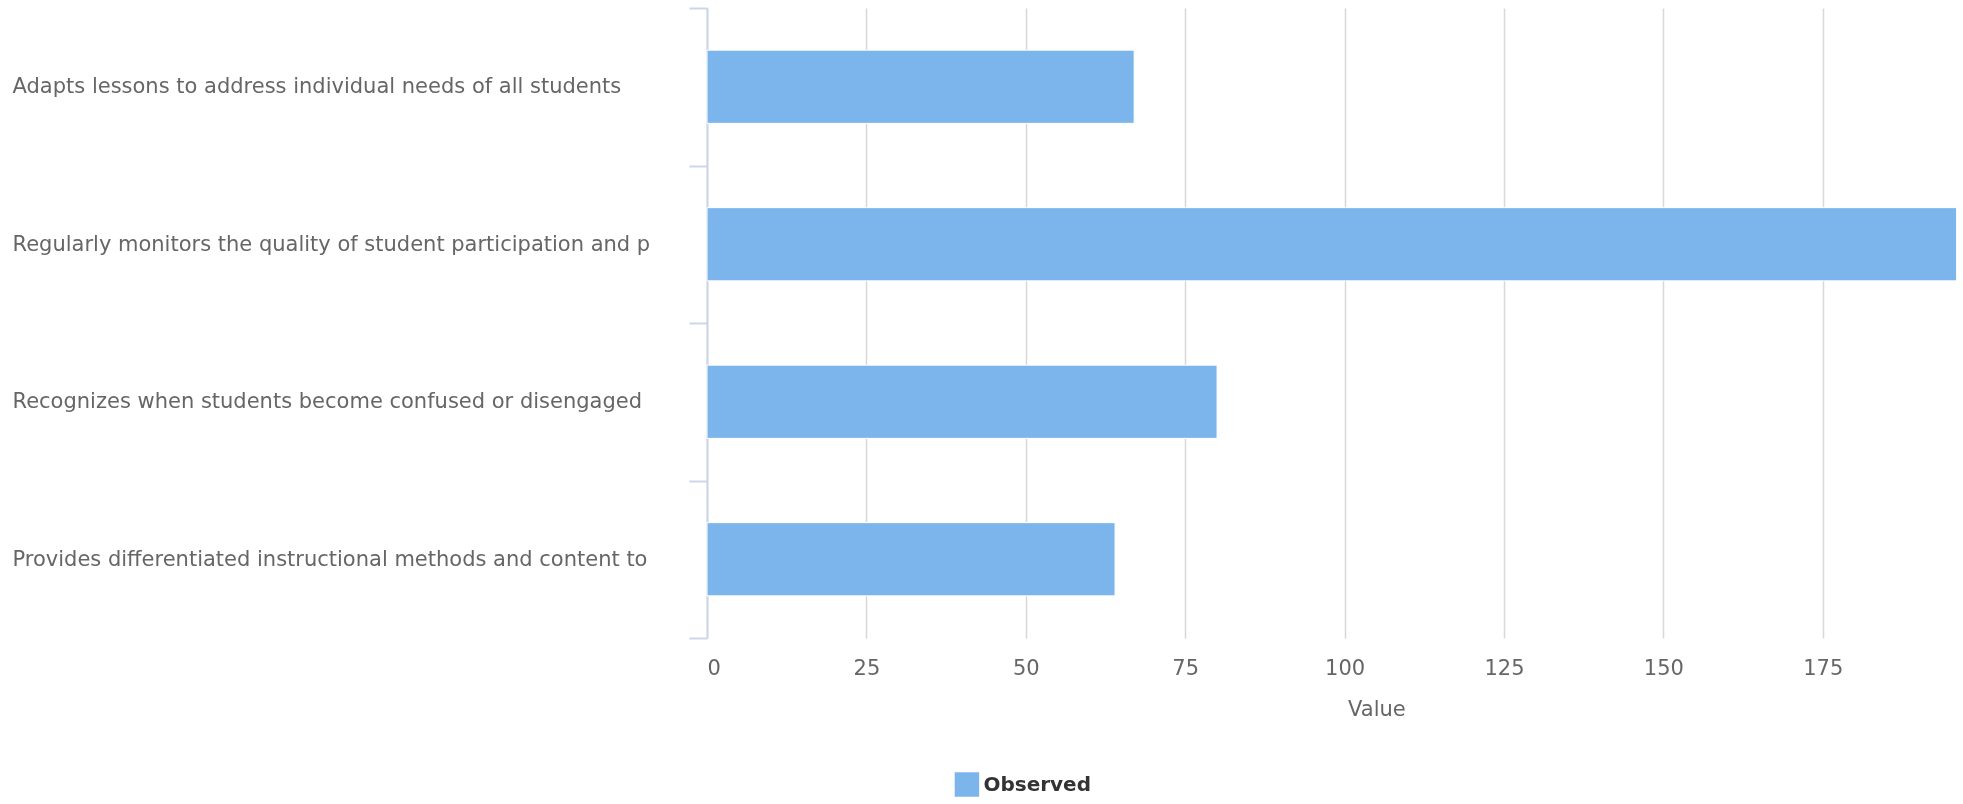 This screenshot has width=1963, height=804. I want to click on x-axis-title: Value, so click(1377, 708).